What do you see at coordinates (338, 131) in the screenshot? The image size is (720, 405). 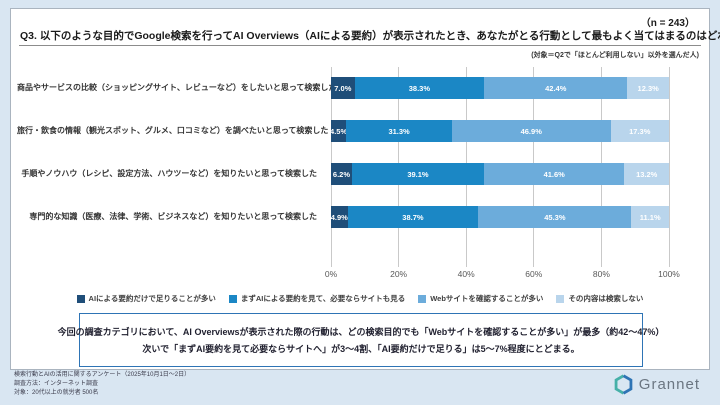 I see `bar-segment: 4.5%` at bounding box center [338, 131].